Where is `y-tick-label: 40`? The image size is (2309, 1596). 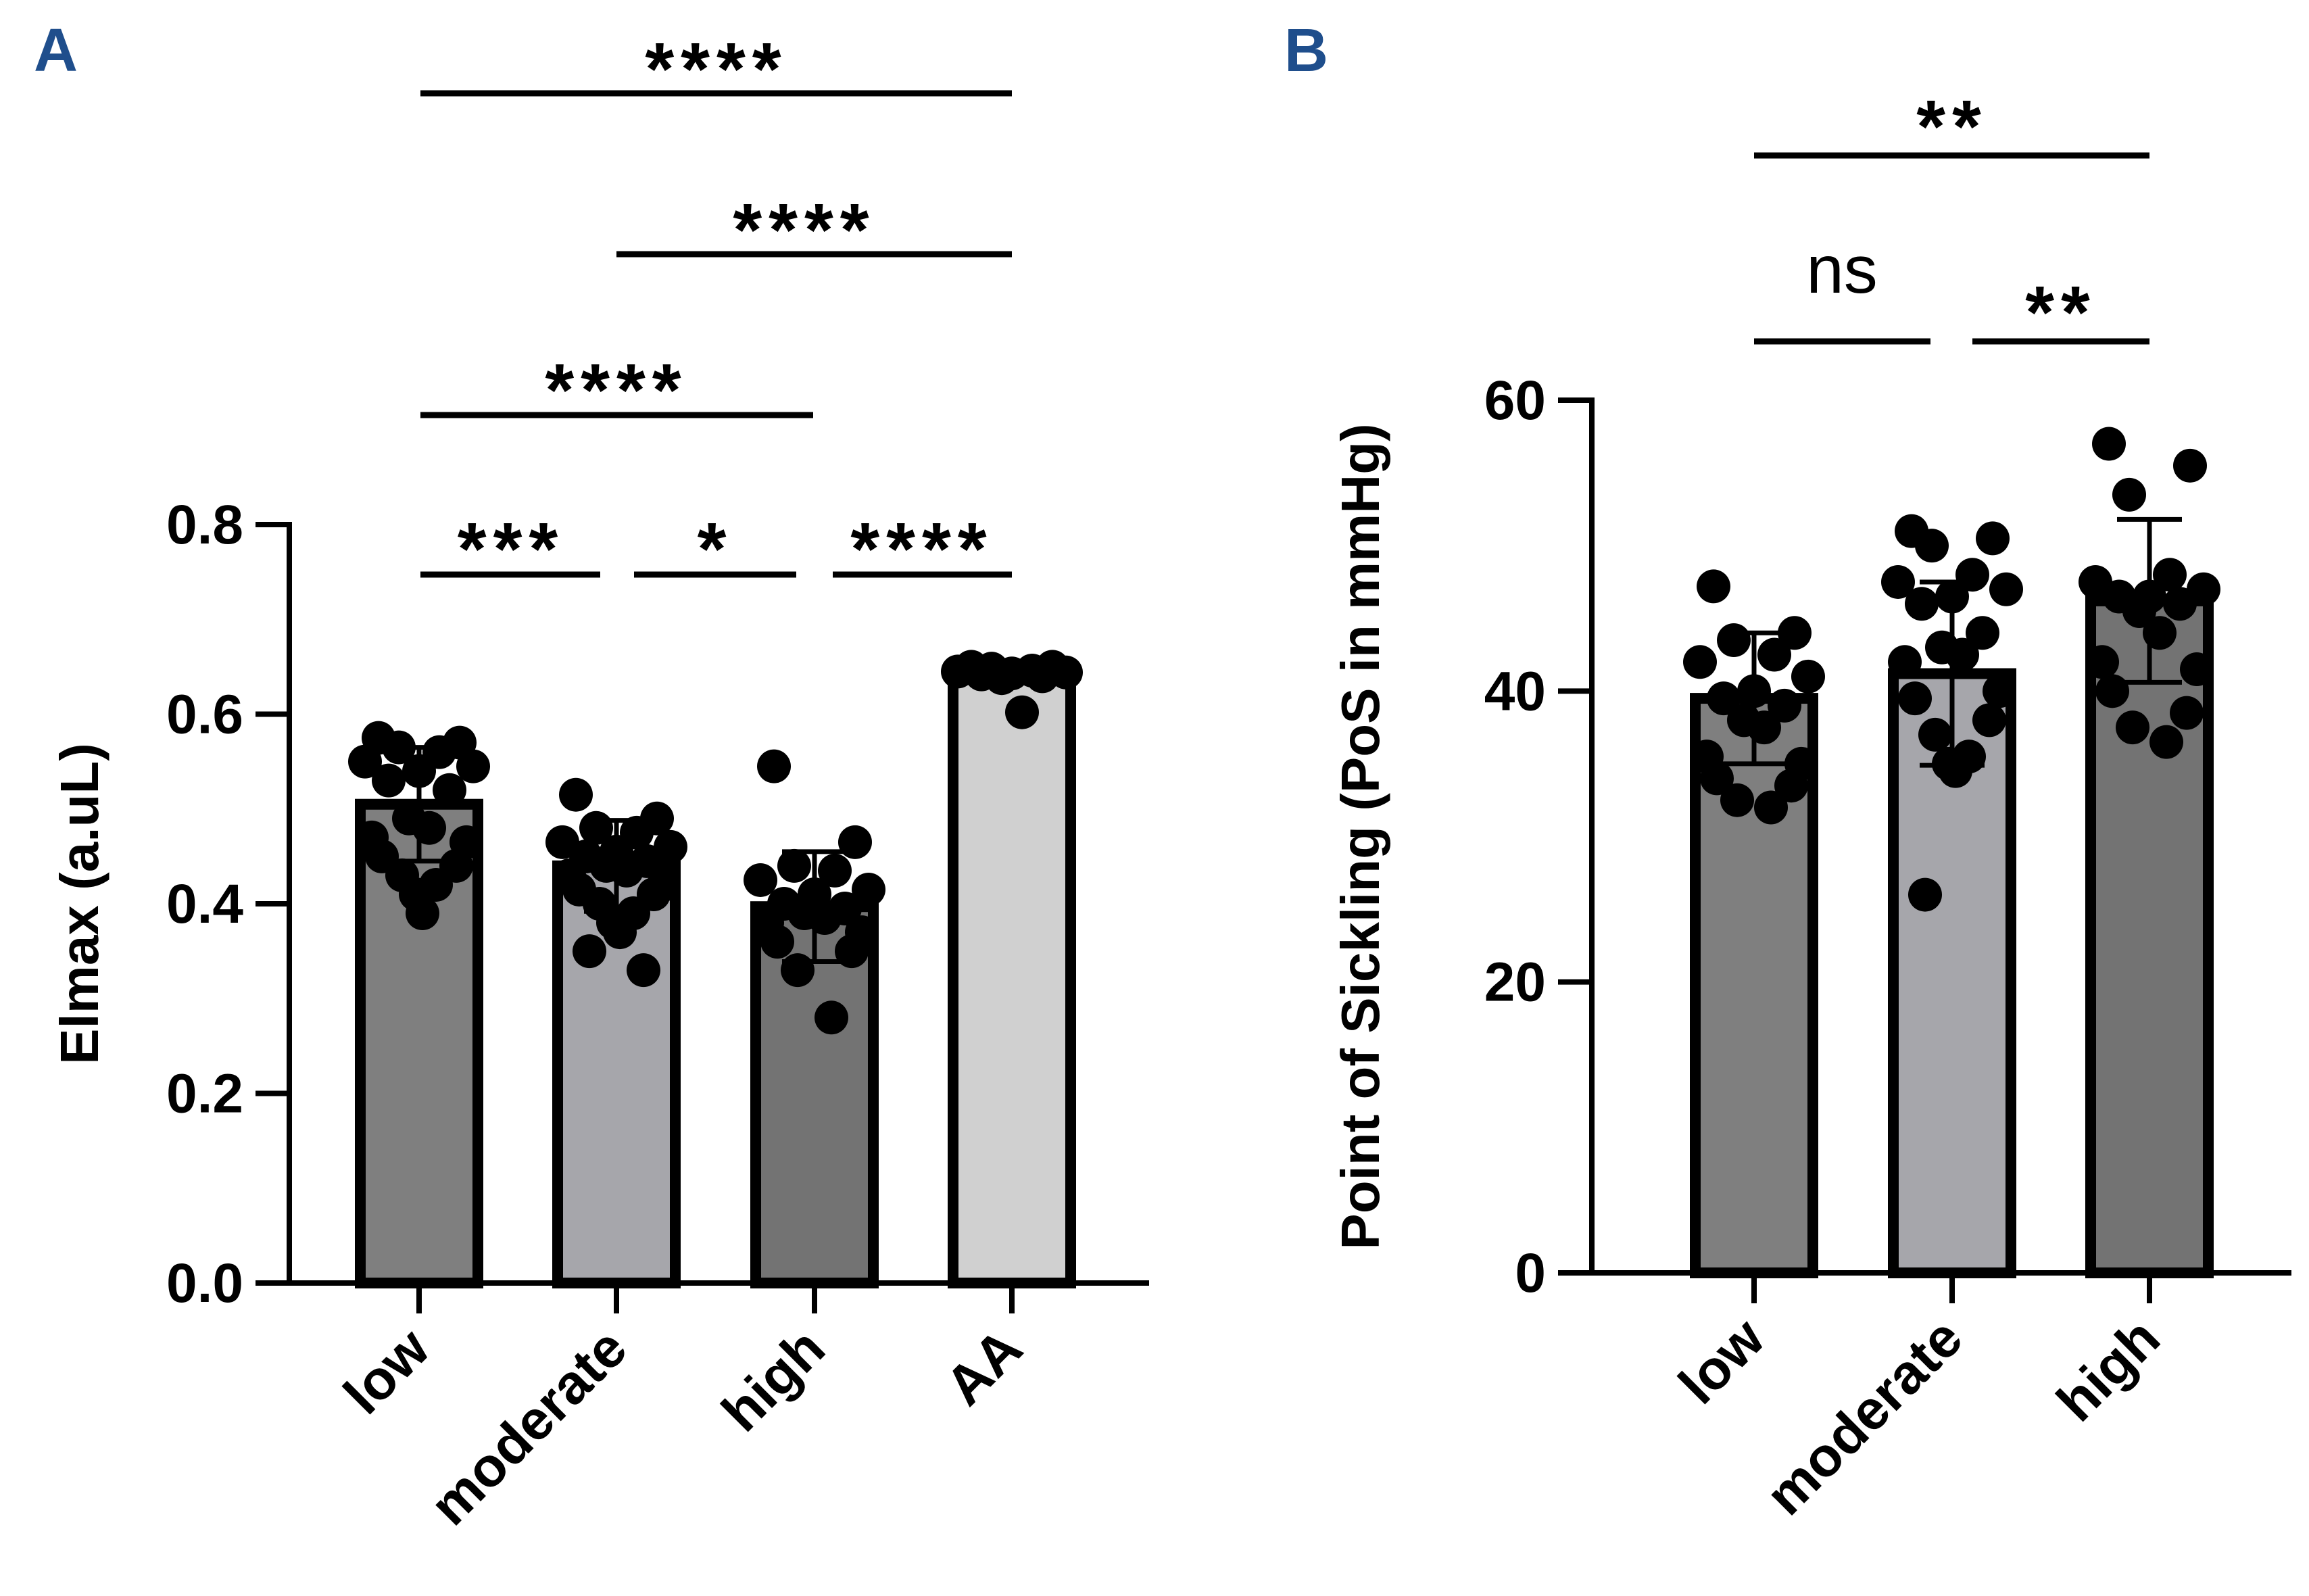
y-tick-label: 40 is located at coordinates (1515, 691).